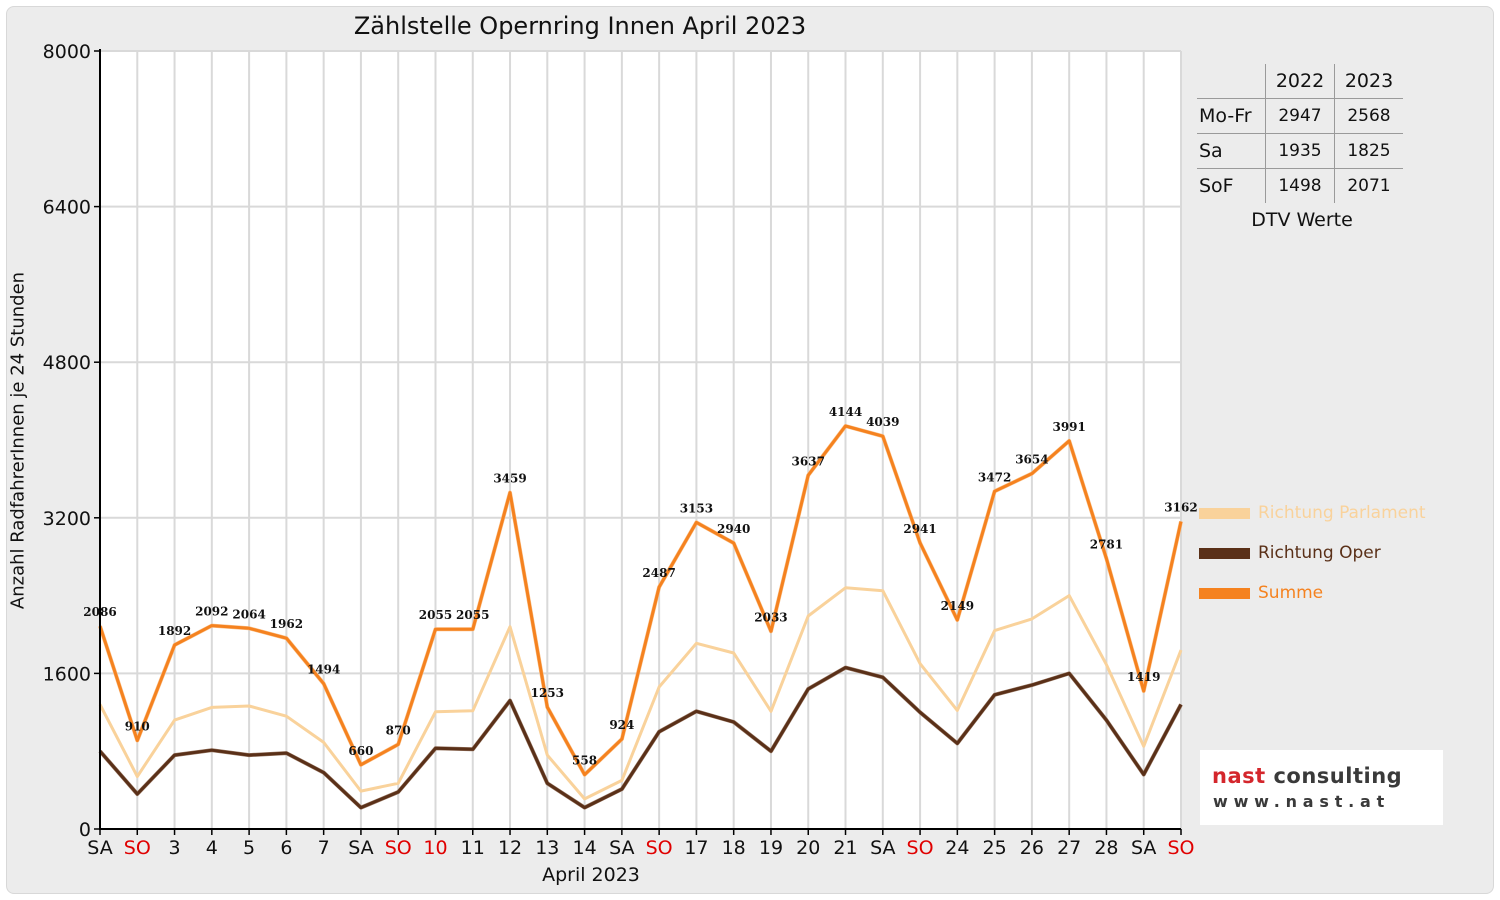 The image size is (1500, 900). What do you see at coordinates (1180, 507) in the screenshot?
I see `data-label: 3162` at bounding box center [1180, 507].